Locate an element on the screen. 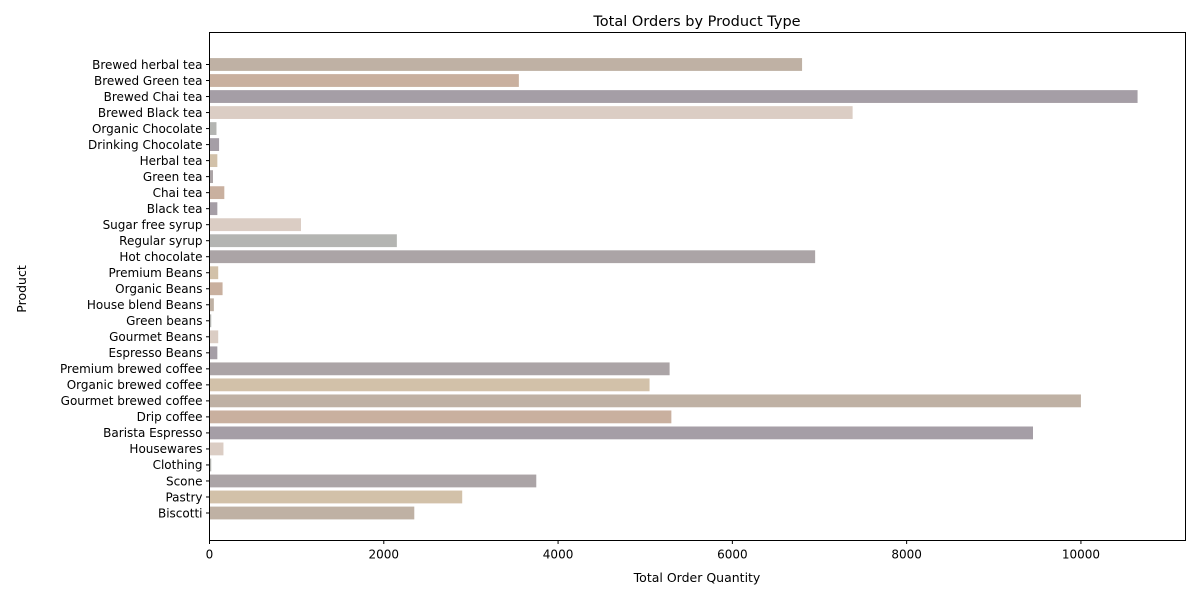 This screenshot has height=604, width=1200. bar-brewed-black-tea is located at coordinates (531, 112).